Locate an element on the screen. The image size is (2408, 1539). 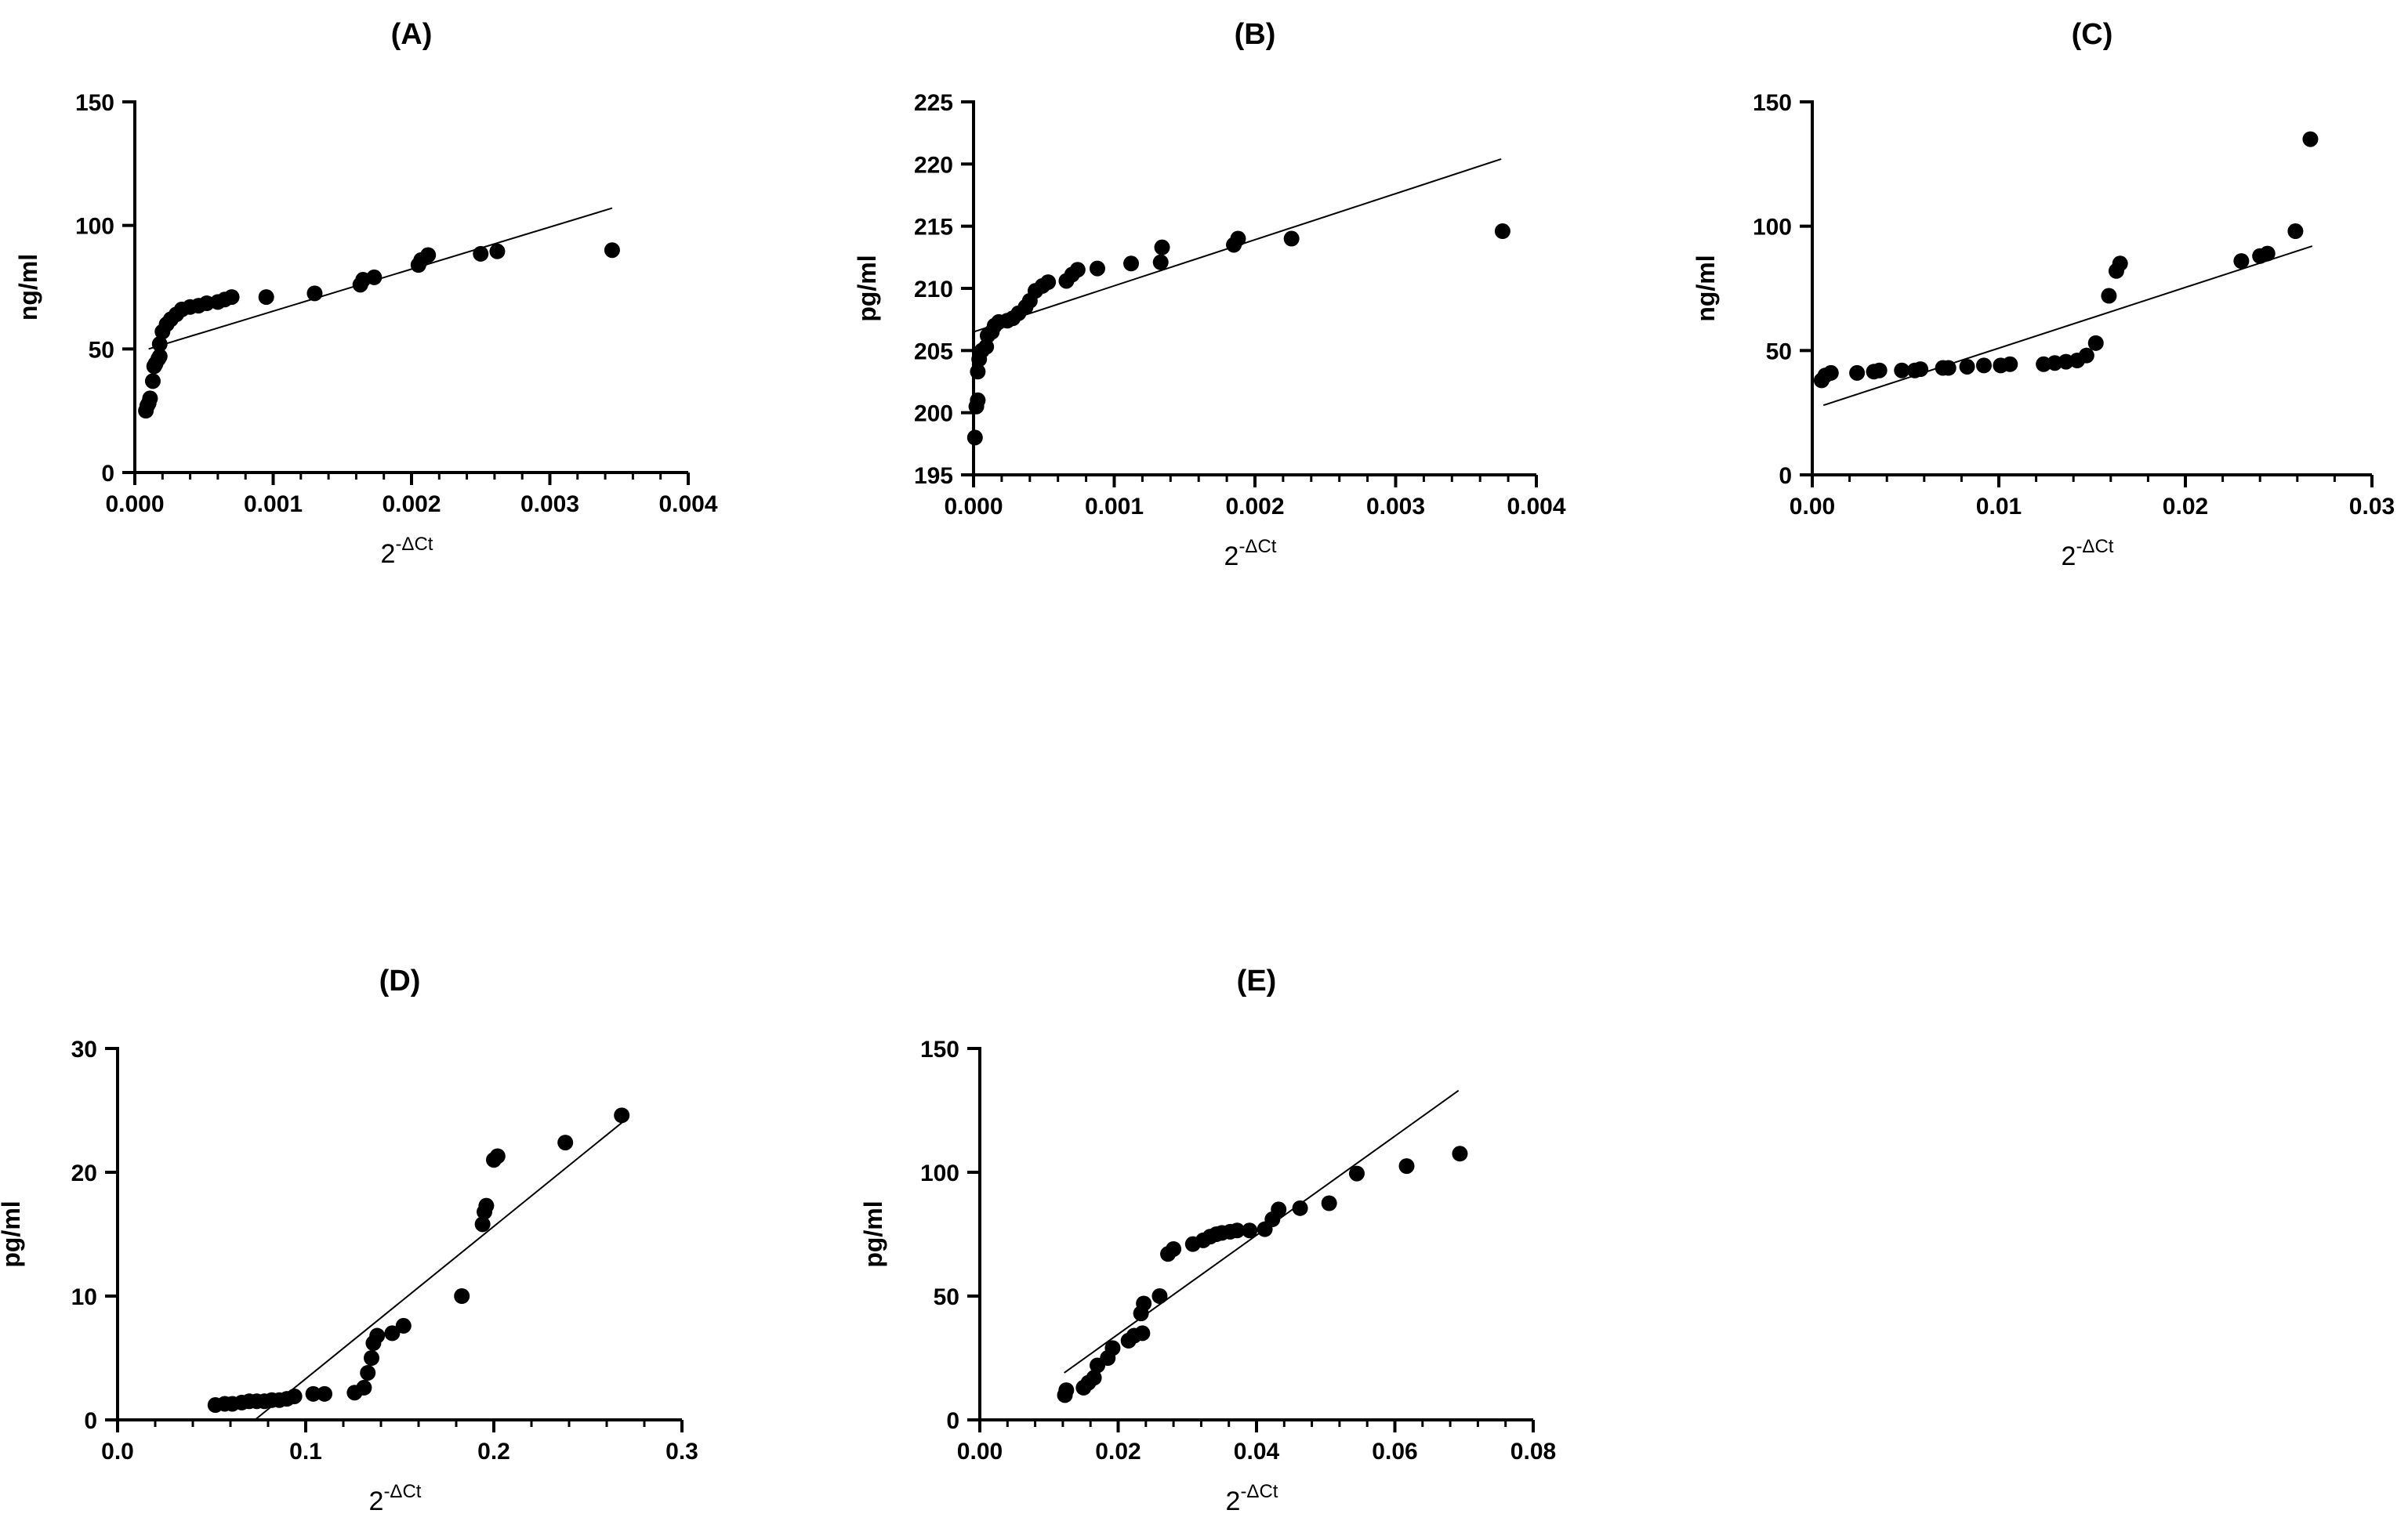
y-tick-label: 215 is located at coordinates (933, 228).